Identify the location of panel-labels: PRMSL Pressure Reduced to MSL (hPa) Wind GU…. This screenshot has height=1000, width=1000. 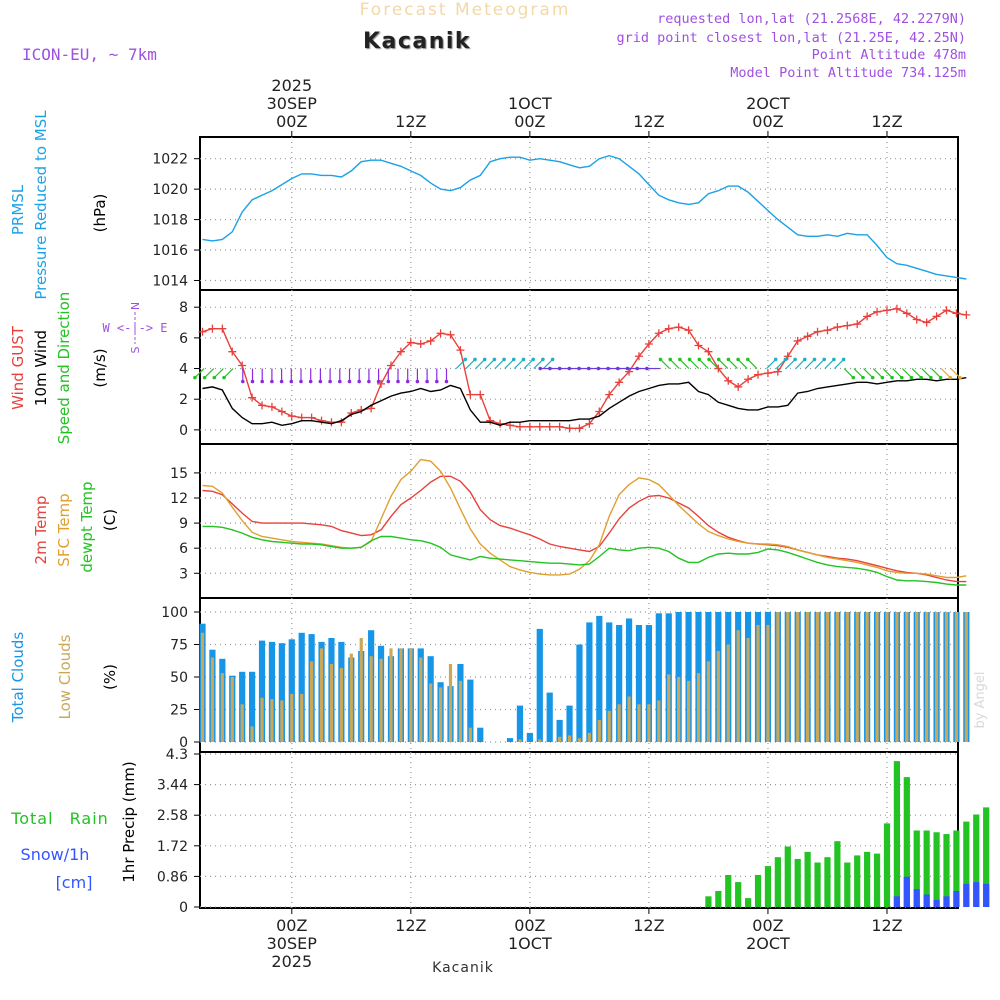
(88, 501).